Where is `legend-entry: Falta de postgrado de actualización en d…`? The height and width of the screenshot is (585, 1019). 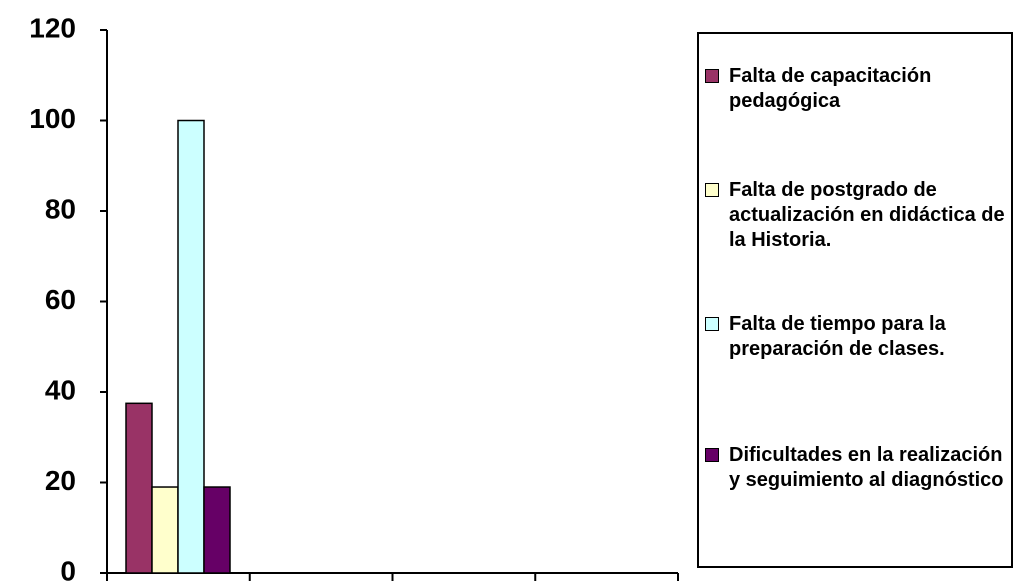
legend-entry: Falta de postgrado de actualización en d… is located at coordinates (855, 215).